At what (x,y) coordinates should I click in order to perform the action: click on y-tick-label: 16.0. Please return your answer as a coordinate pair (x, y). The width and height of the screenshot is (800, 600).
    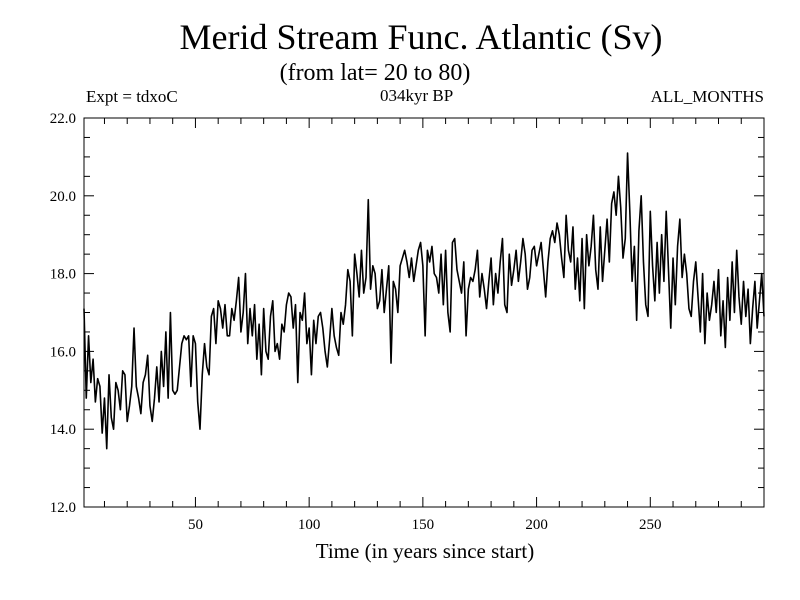
    Looking at the image, I should click on (63, 352).